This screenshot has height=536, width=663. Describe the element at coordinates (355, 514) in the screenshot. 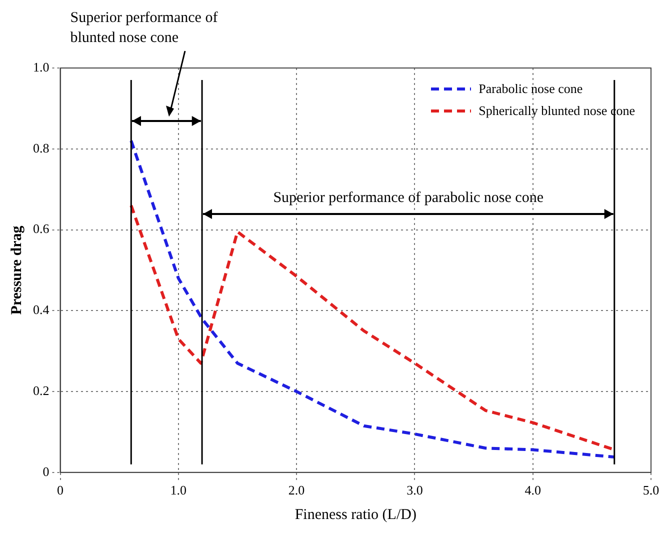

I see `x-axis-title: Fineness ratio (L/D)` at that location.